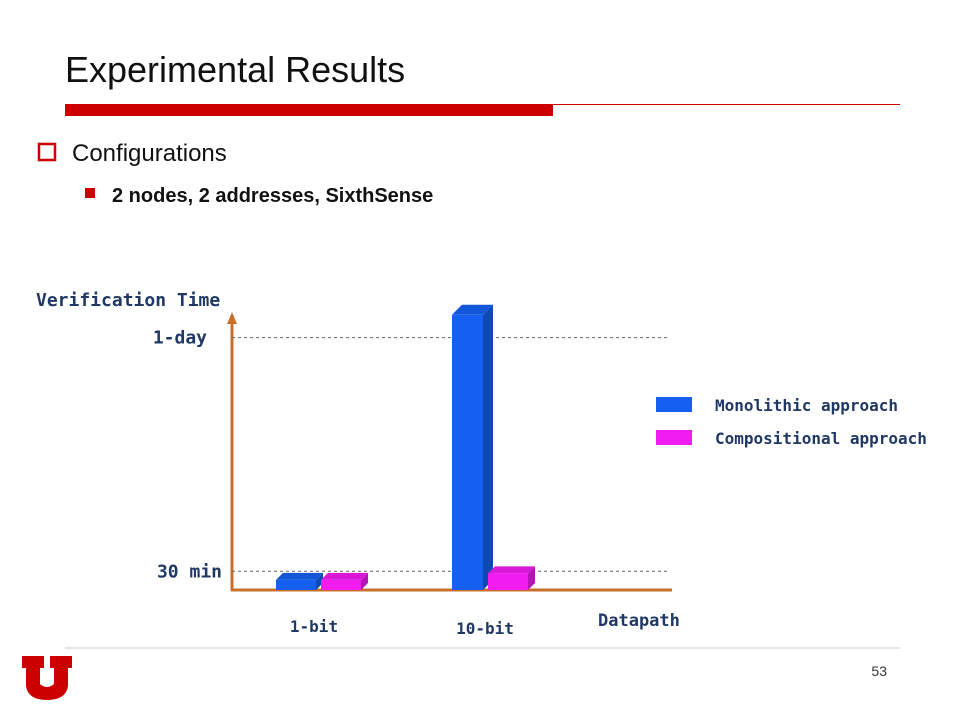  I want to click on y-axis-label: Verification Time, so click(128, 300).